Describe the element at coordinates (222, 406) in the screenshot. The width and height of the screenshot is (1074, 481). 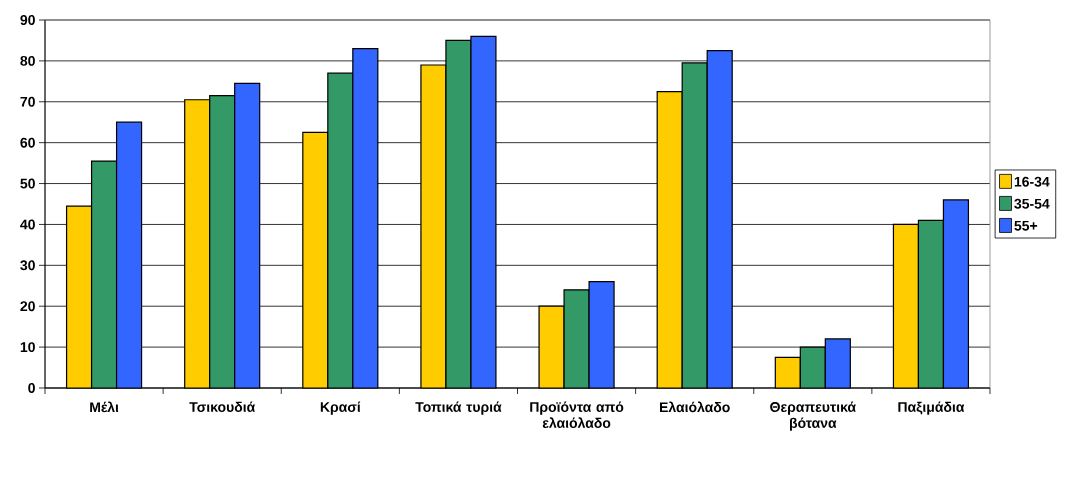
I see `x-tick-label: Τσικουδιά` at that location.